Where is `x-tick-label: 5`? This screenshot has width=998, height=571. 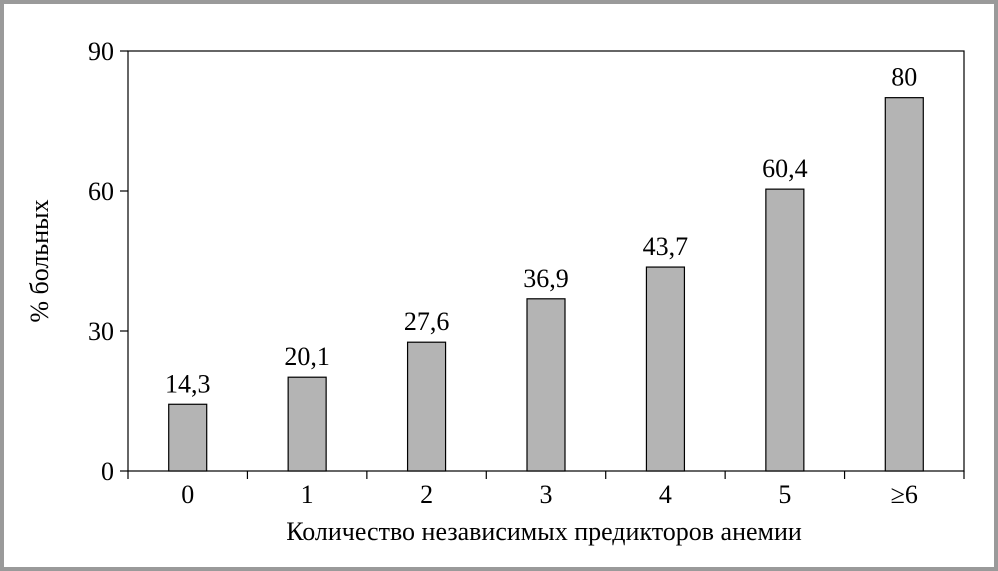
x-tick-label: 5 is located at coordinates (784, 494).